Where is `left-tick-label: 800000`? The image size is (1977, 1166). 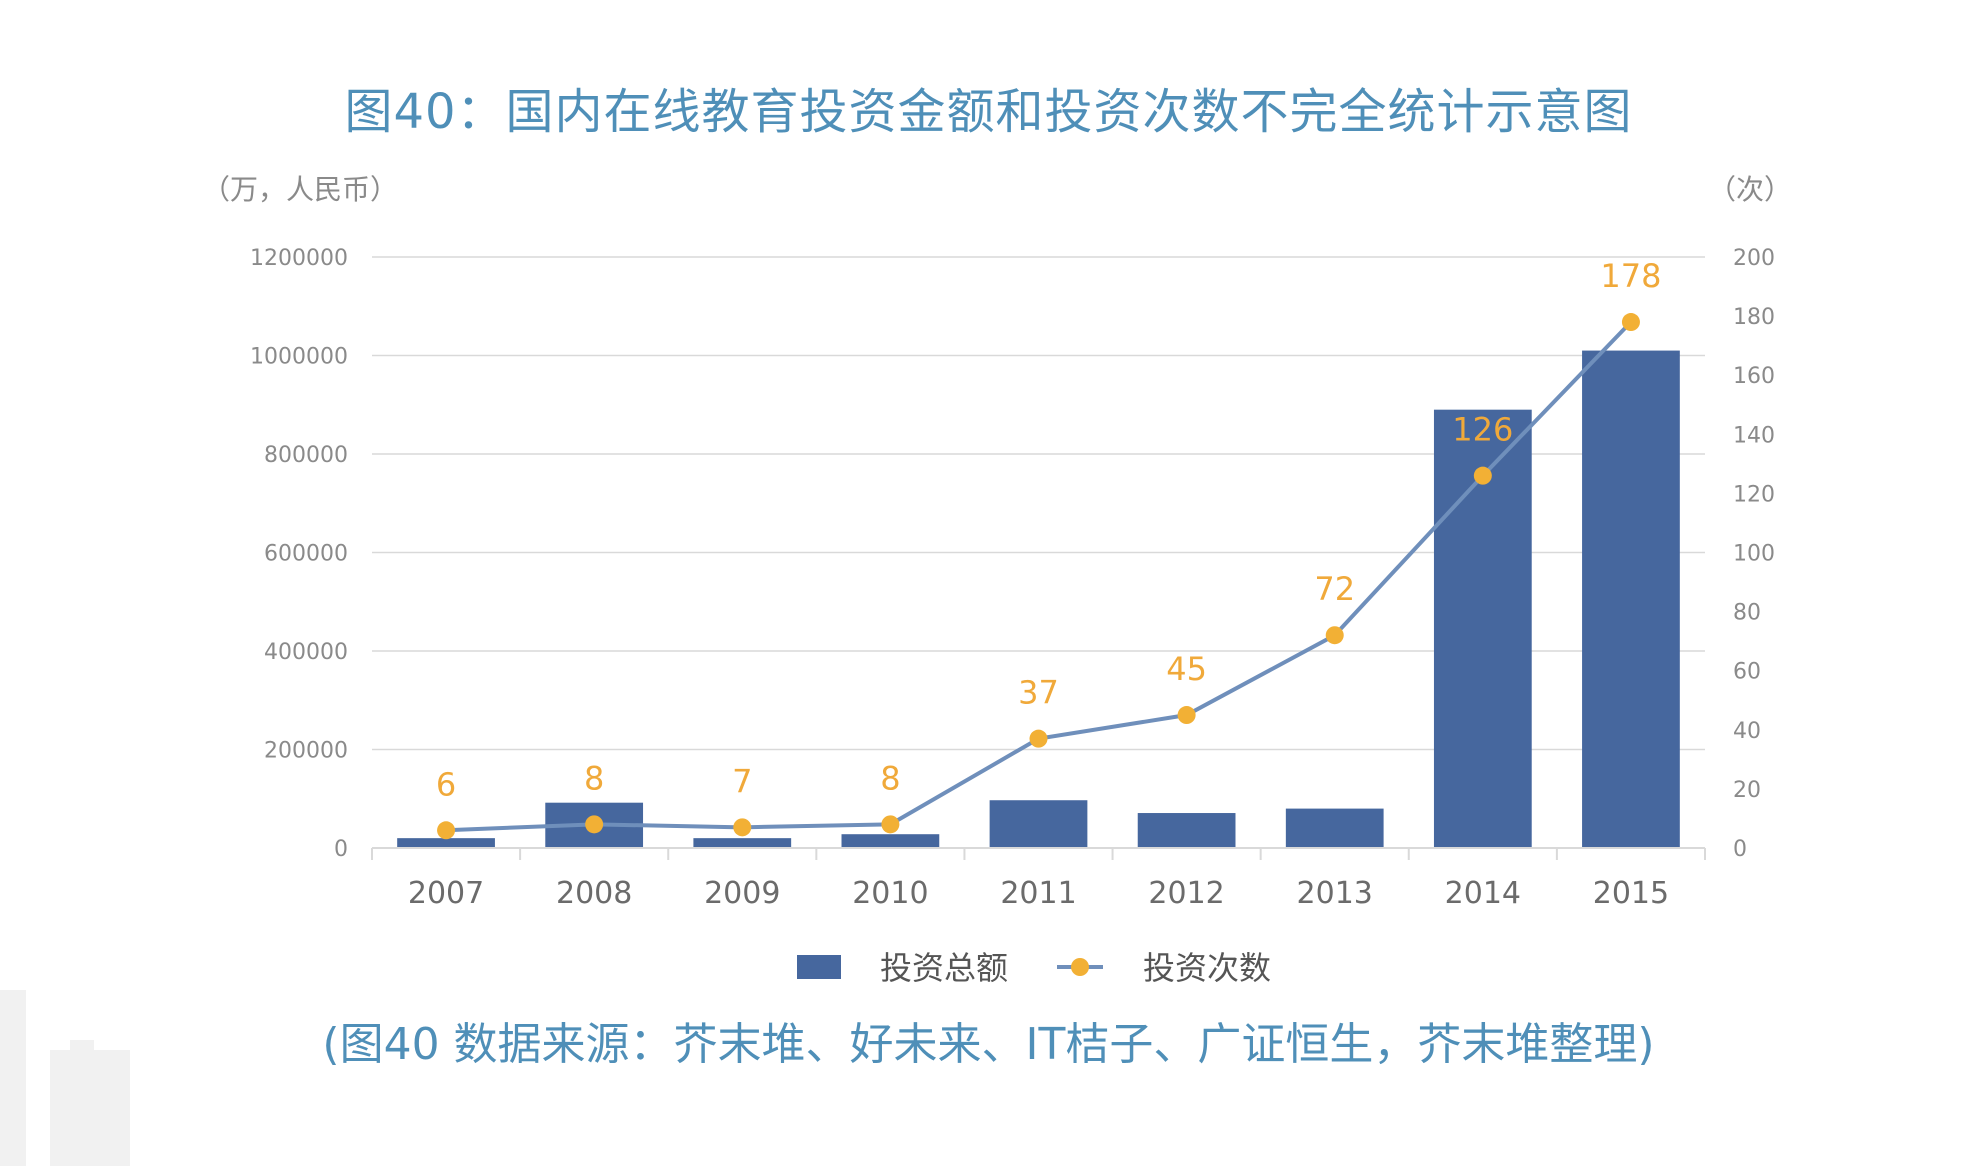 left-tick-label: 800000 is located at coordinates (306, 455).